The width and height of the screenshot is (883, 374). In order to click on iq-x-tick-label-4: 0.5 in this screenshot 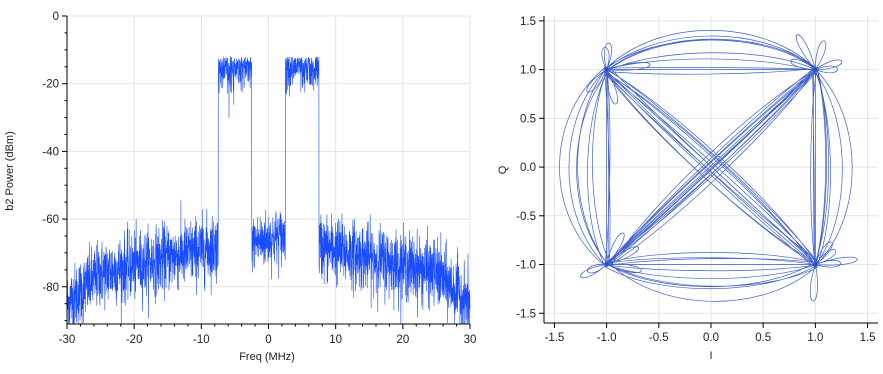, I will do `click(763, 338)`.